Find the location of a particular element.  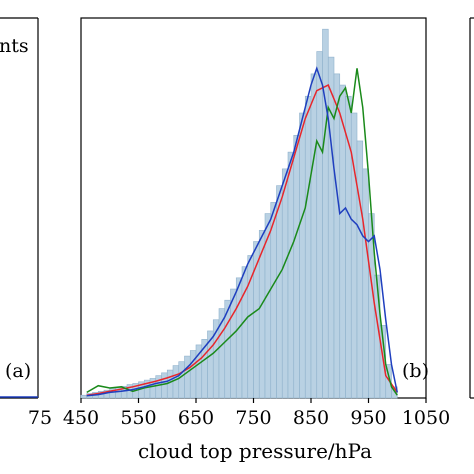

panel-a-label: (a) is located at coordinates (18, 371).